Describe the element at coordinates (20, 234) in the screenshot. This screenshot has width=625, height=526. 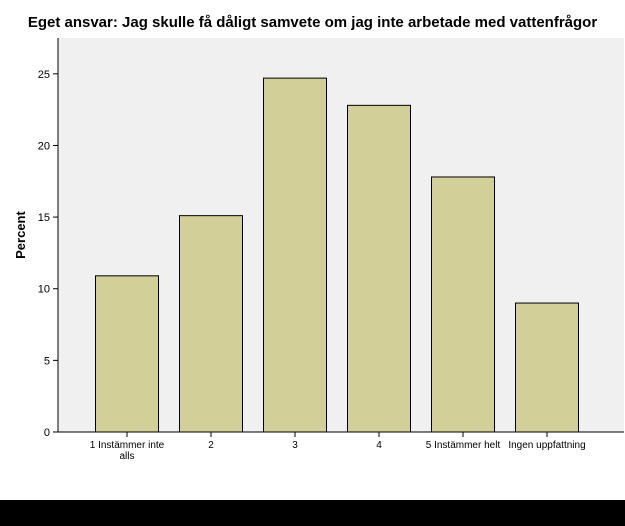
I see `y-axis-label: Percent` at that location.